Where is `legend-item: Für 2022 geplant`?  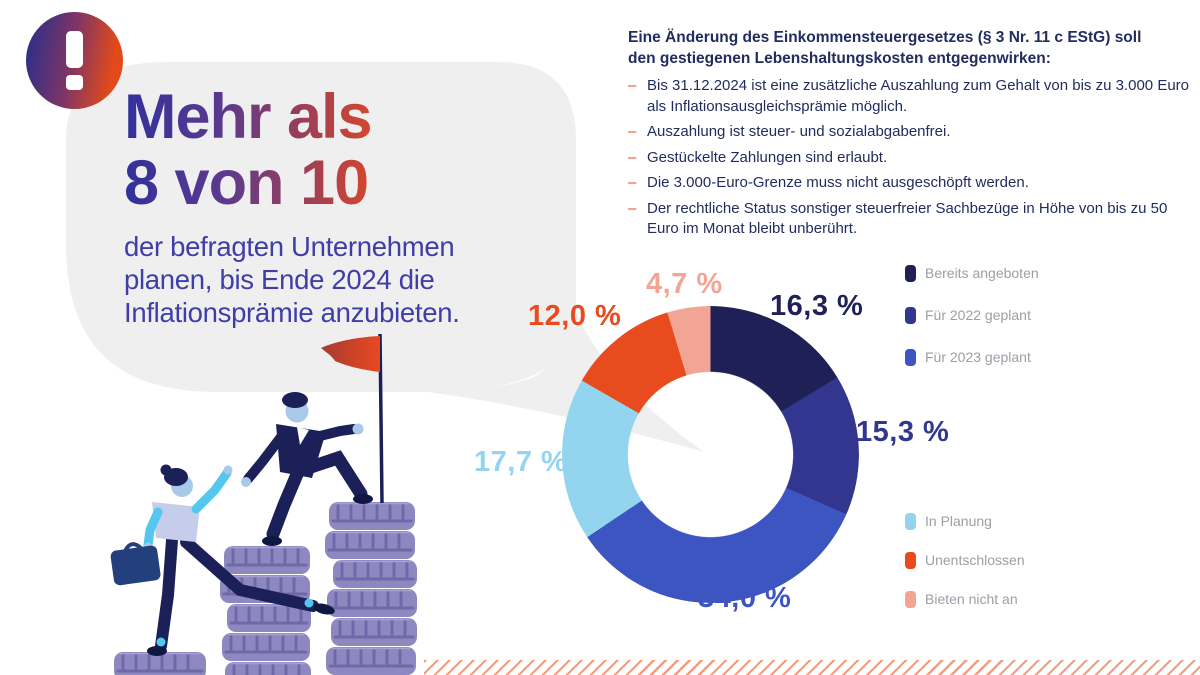
legend-item: Für 2022 geplant is located at coordinates (972, 315).